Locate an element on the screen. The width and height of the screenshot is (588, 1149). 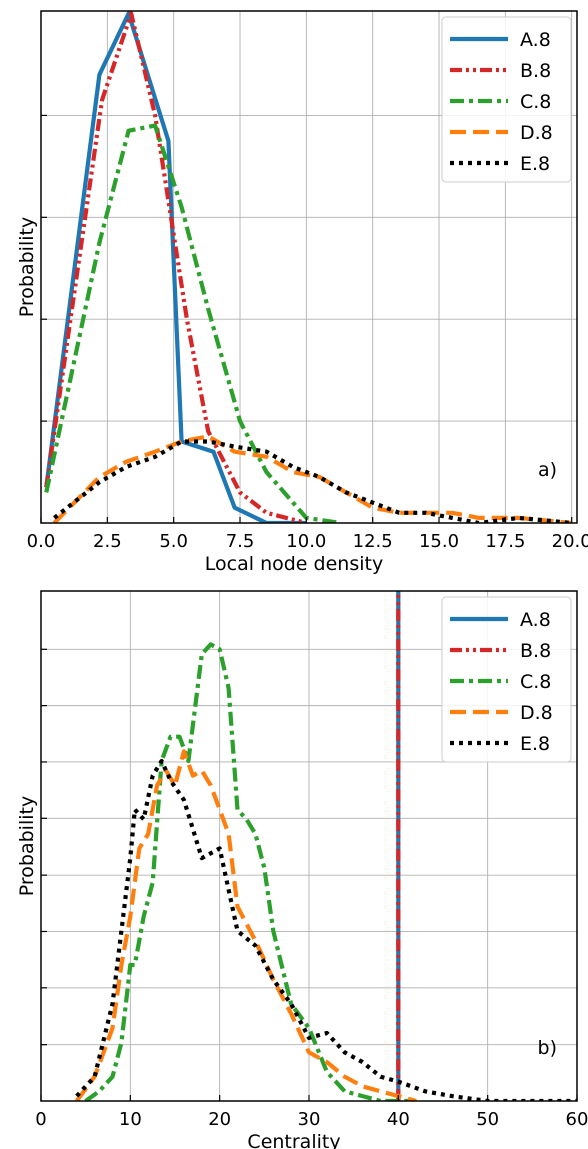
x-tick-label: 5.0 is located at coordinates (173, 541).